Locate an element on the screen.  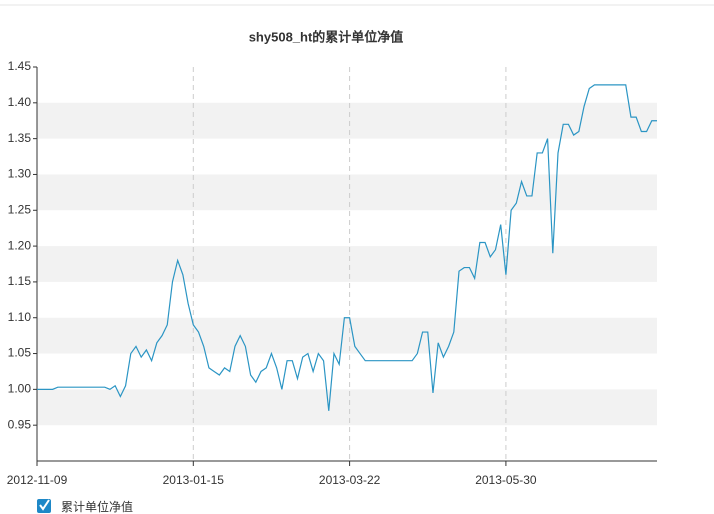
y-tick-label: 0.95 is located at coordinates (20, 424).